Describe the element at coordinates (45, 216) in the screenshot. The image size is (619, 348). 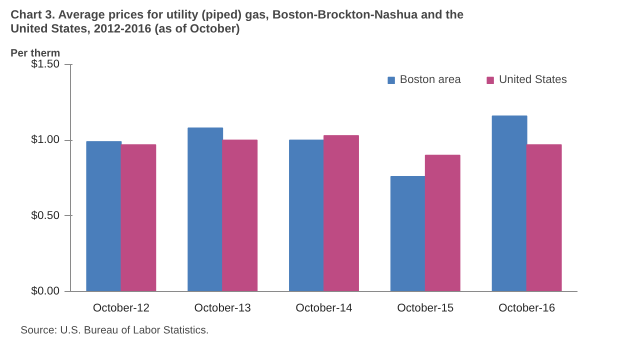
I see `y-tick-label: $0.50` at that location.